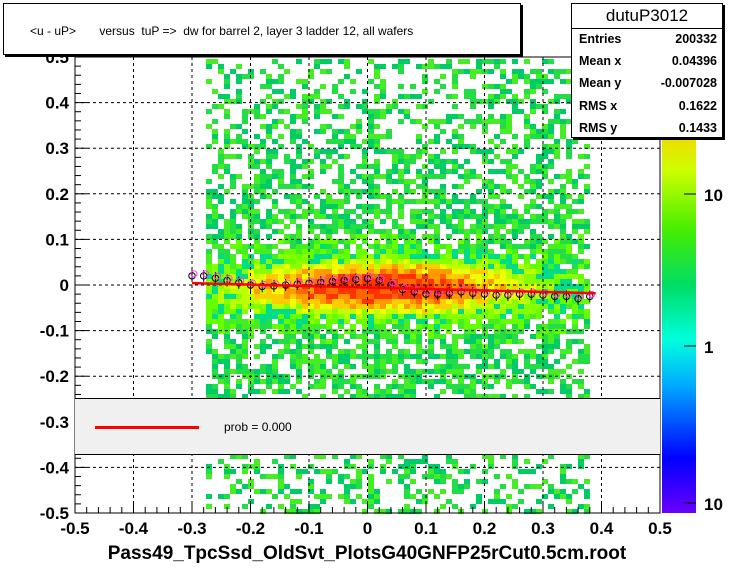 Image resolution: width=734 pixels, height=569 pixels. I want to click on y-tick-label: -0.2, so click(54, 376).